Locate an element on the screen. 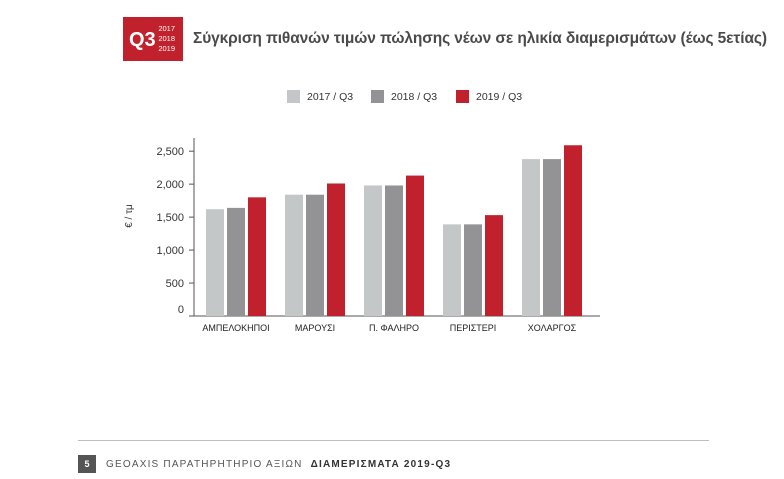 Image resolution: width=784 pixels, height=479 pixels. badge-year-3: 2019 is located at coordinates (166, 48).